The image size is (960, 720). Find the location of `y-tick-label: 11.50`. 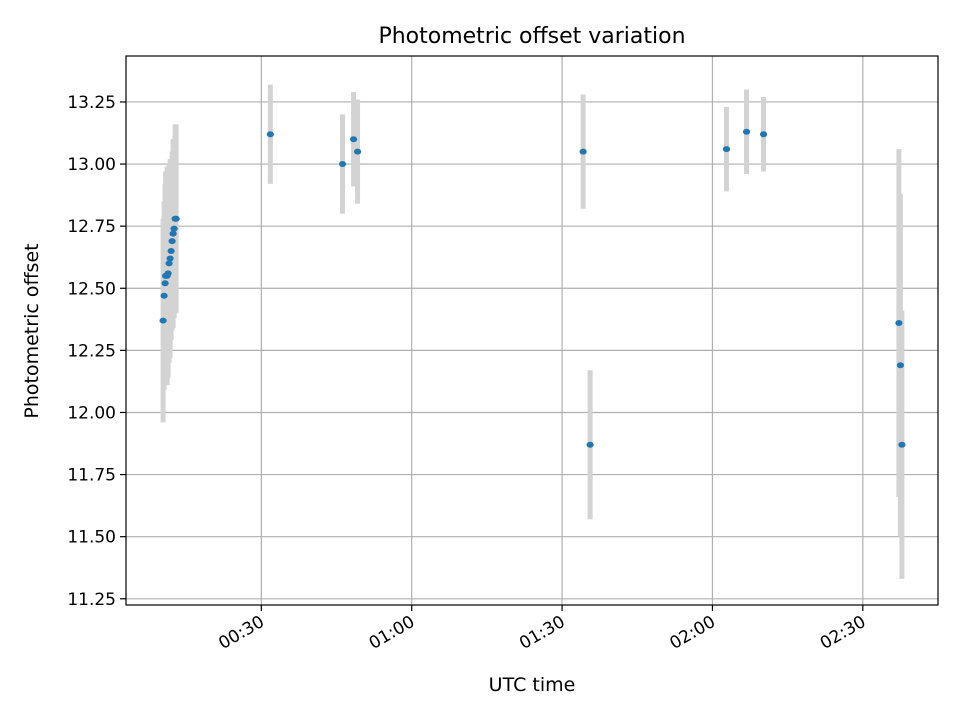

y-tick-label: 11.50 is located at coordinates (91, 538).